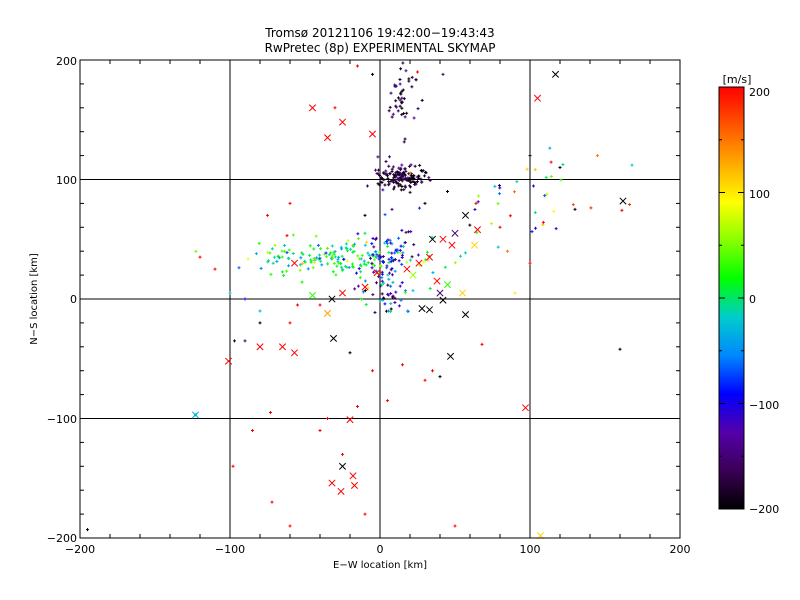  I want to click on chart-title: Tromsø 20121106 19:42:00−19:43:43, so click(379, 33).